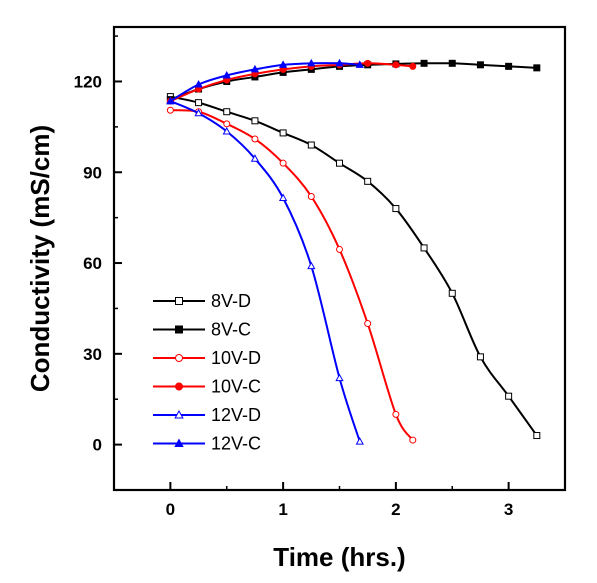  Describe the element at coordinates (265, 81) in the screenshot. I see `series-12v-c` at that location.